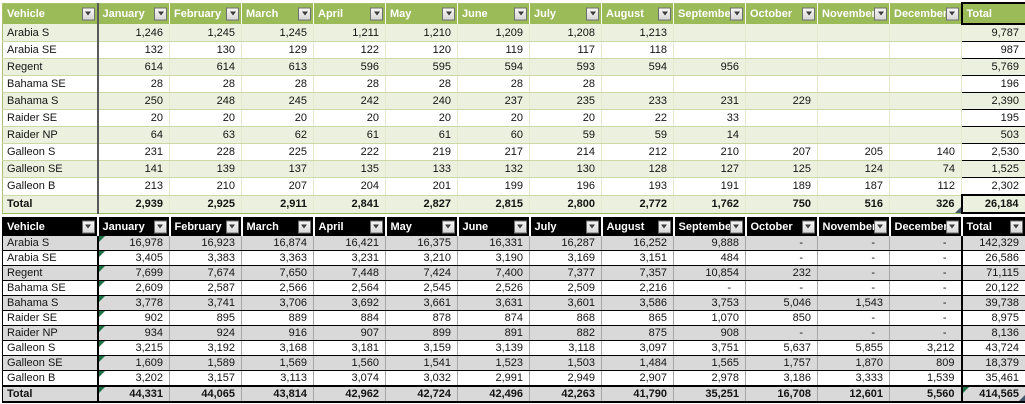 The width and height of the screenshot is (1025, 404). Describe the element at coordinates (853, 348) in the screenshot. I see `month-value-cell: 5,855` at that location.